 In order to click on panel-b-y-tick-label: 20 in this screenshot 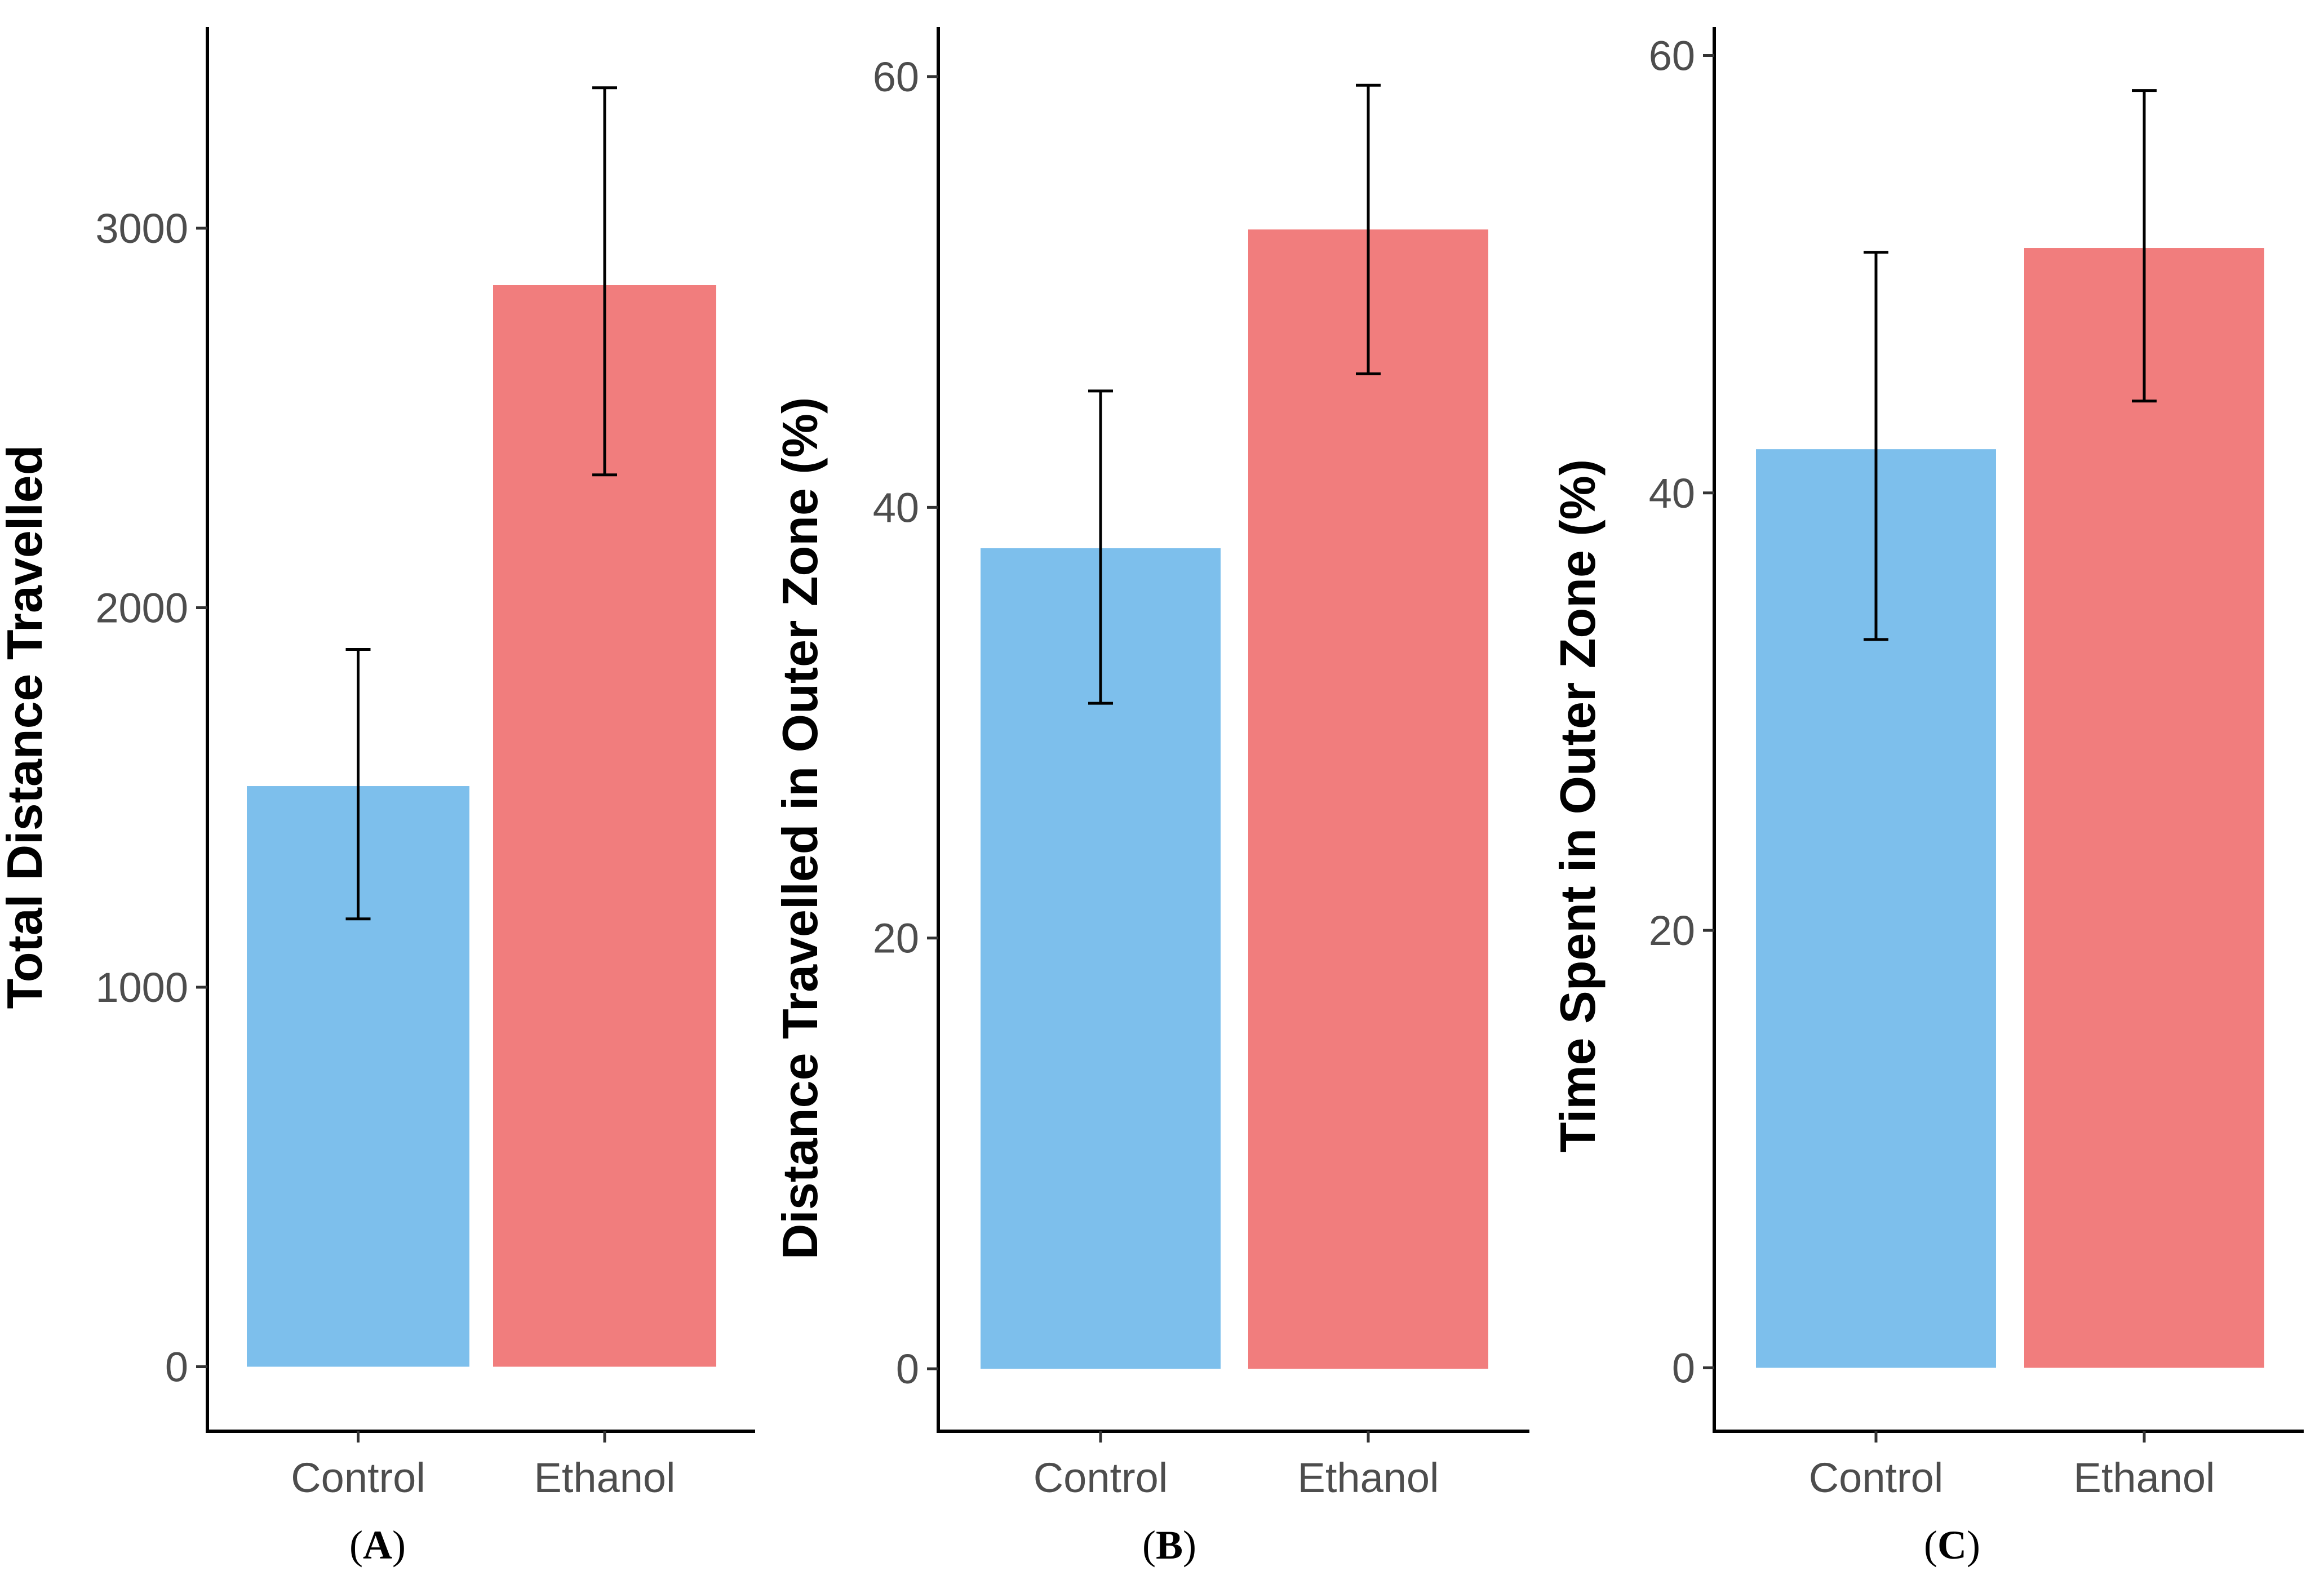, I will do `click(896, 938)`.